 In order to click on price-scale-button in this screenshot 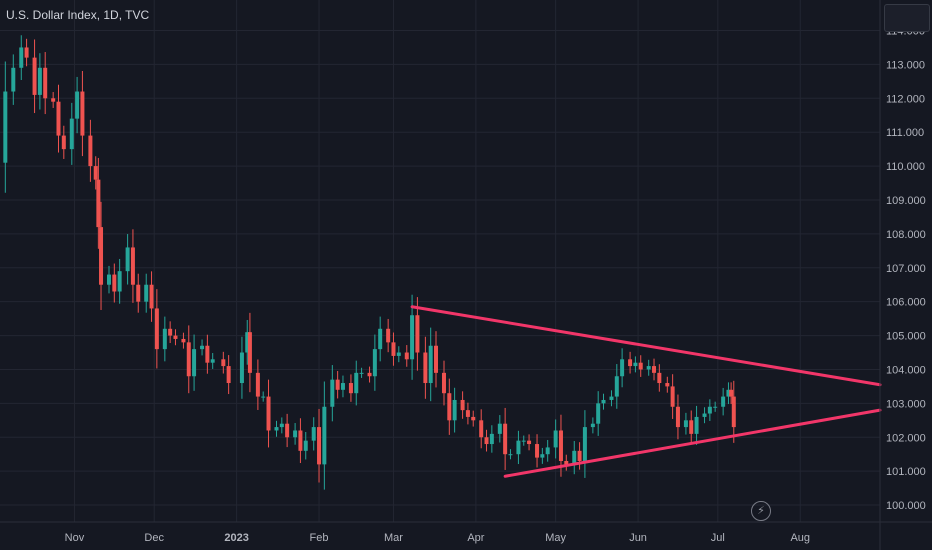, I will do `click(907, 18)`.